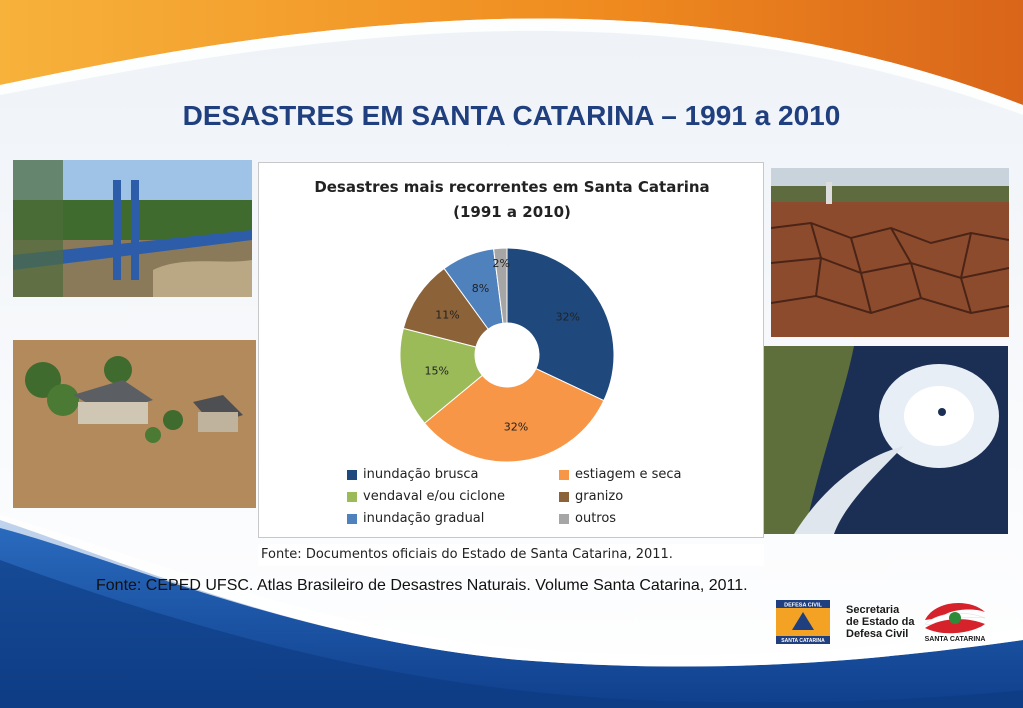 The width and height of the screenshot is (1023, 708). I want to click on legend-item-2: vendaval e/ou ciclone, so click(453, 496).